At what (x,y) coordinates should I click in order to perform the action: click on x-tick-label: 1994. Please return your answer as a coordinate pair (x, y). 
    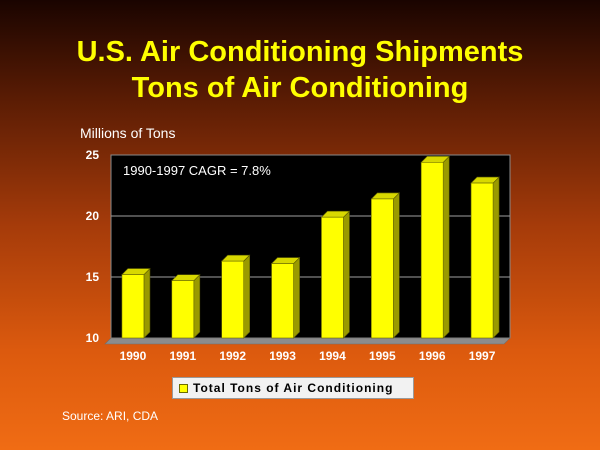
    Looking at the image, I should click on (332, 356).